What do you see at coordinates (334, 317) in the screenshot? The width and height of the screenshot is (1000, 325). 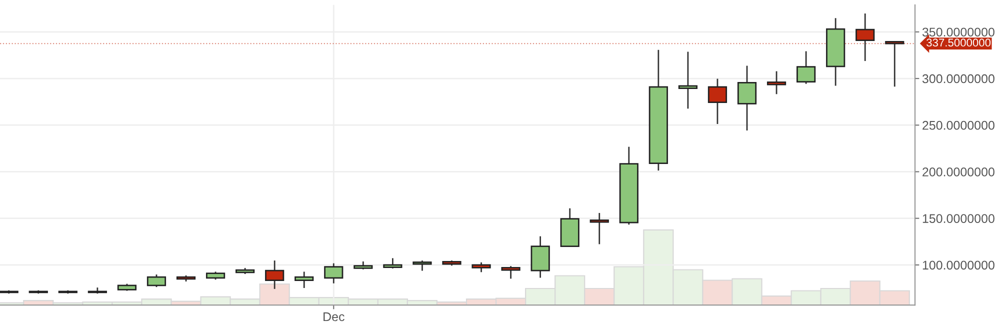 I see `x-tick-label: Dec` at bounding box center [334, 317].